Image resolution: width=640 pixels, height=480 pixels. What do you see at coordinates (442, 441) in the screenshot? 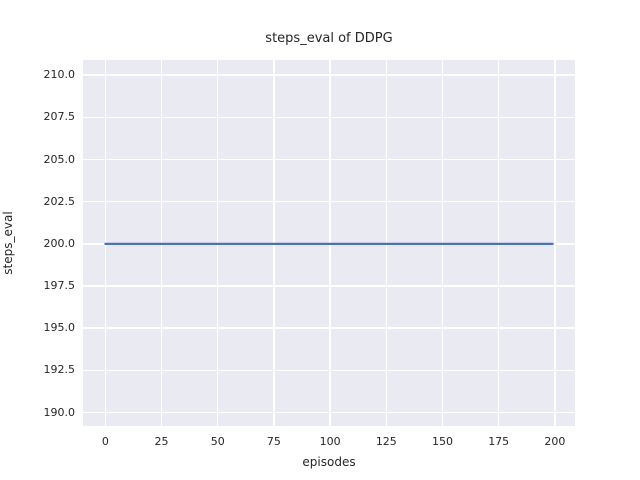
I see `x-tick-label: 150` at bounding box center [442, 441].